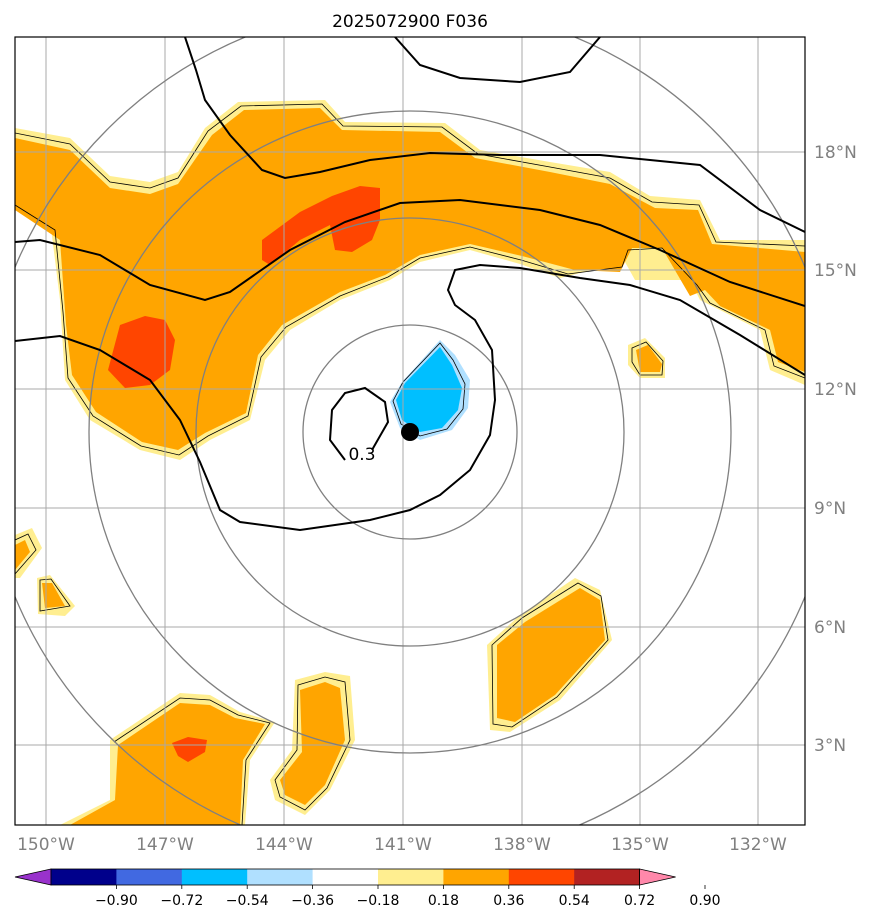  Describe the element at coordinates (165, 845) in the screenshot. I see `lon-label: 147°W` at that location.